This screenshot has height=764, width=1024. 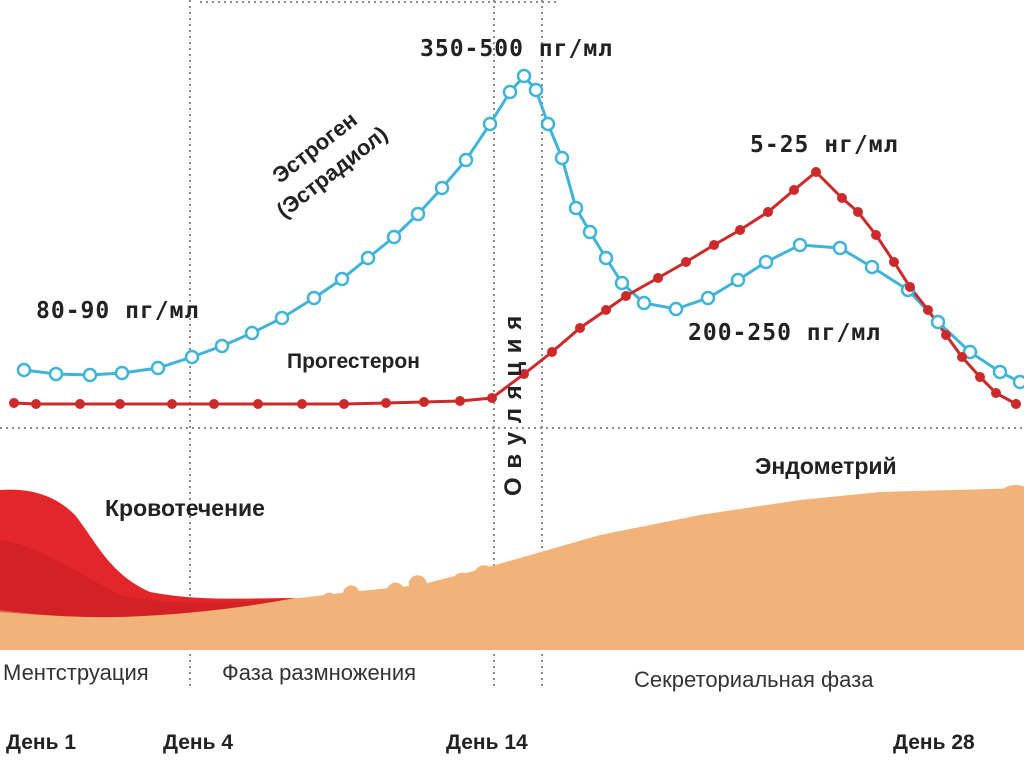 I want to click on day-28-label: День 28, so click(x=934, y=742).